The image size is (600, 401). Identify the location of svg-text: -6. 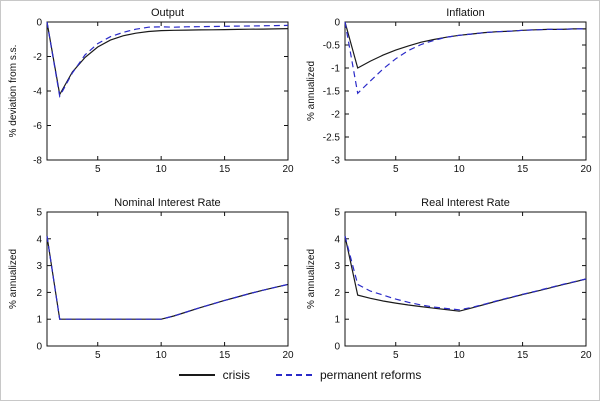
(37, 126).